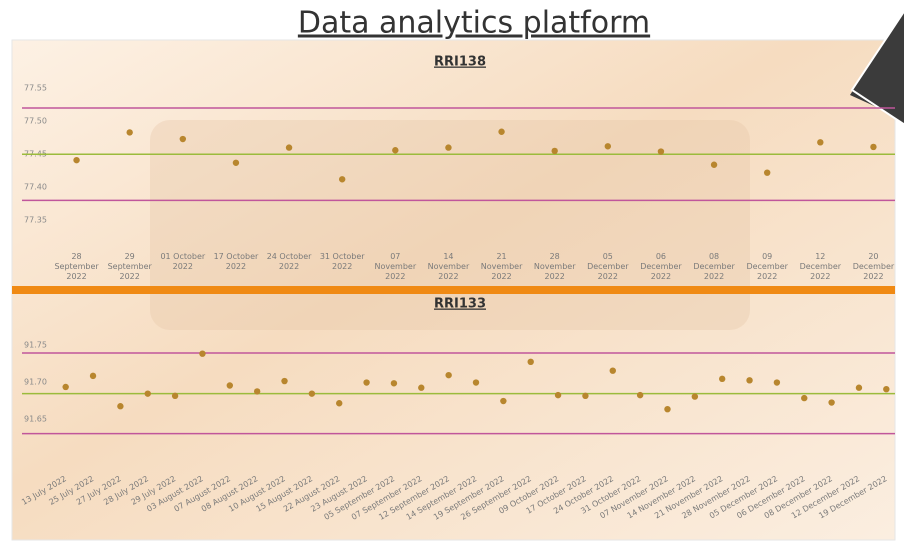 The width and height of the screenshot is (905, 553). Describe the element at coordinates (767, 266) in the screenshot. I see `x-tick-label: 09 December 2022` at that location.